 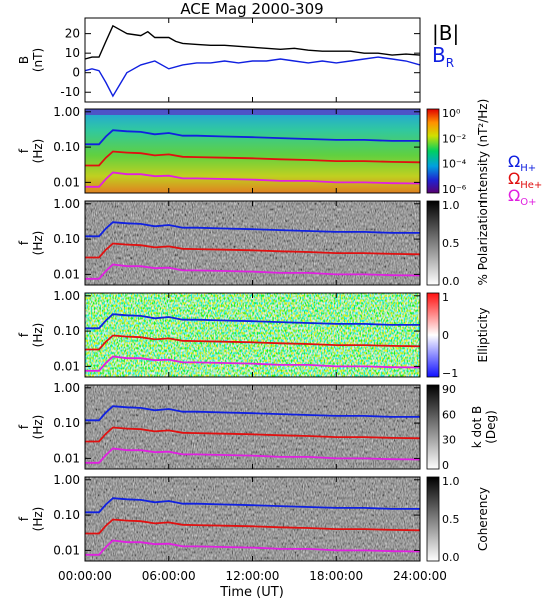 What do you see at coordinates (483, 151) in the screenshot?
I see `colorbar-intensity-label: Intensity (nT²/Hz)` at bounding box center [483, 151].